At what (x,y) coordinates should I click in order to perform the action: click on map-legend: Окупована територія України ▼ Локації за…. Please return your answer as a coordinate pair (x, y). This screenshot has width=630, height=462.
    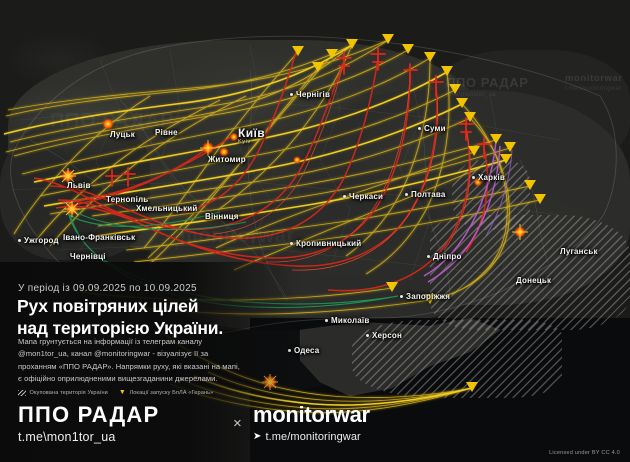
    Looking at the image, I should click on (115, 392).